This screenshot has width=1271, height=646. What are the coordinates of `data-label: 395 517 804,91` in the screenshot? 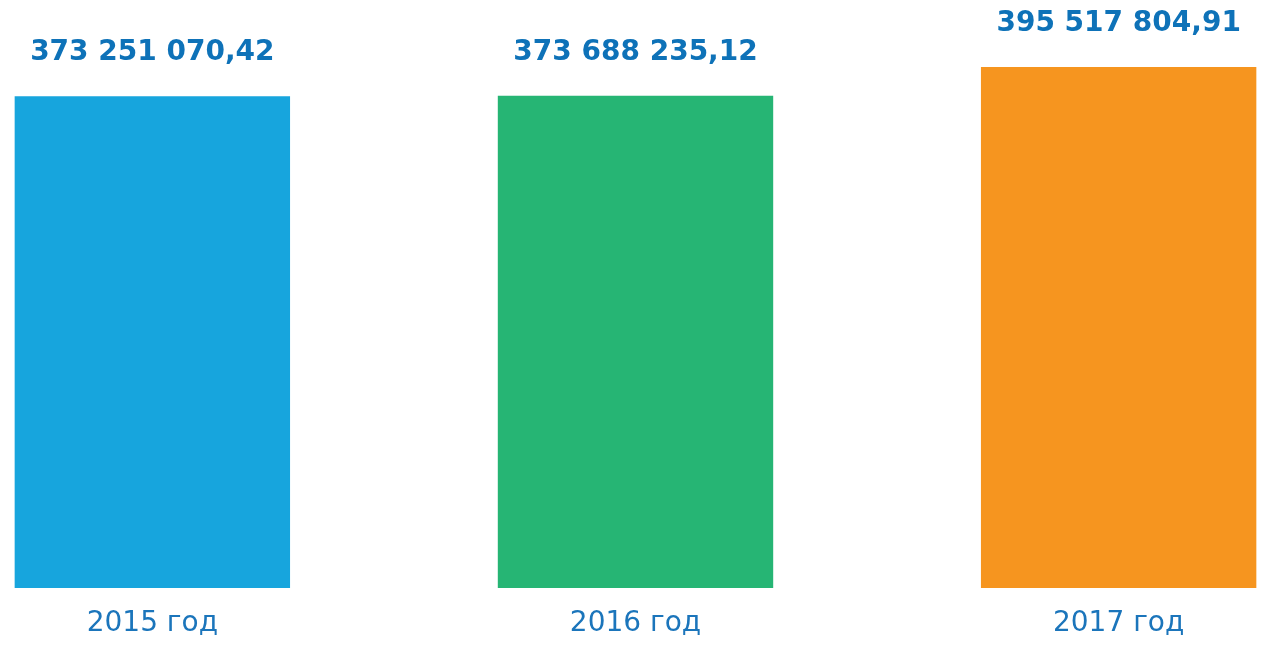 It's located at (1118, 21).